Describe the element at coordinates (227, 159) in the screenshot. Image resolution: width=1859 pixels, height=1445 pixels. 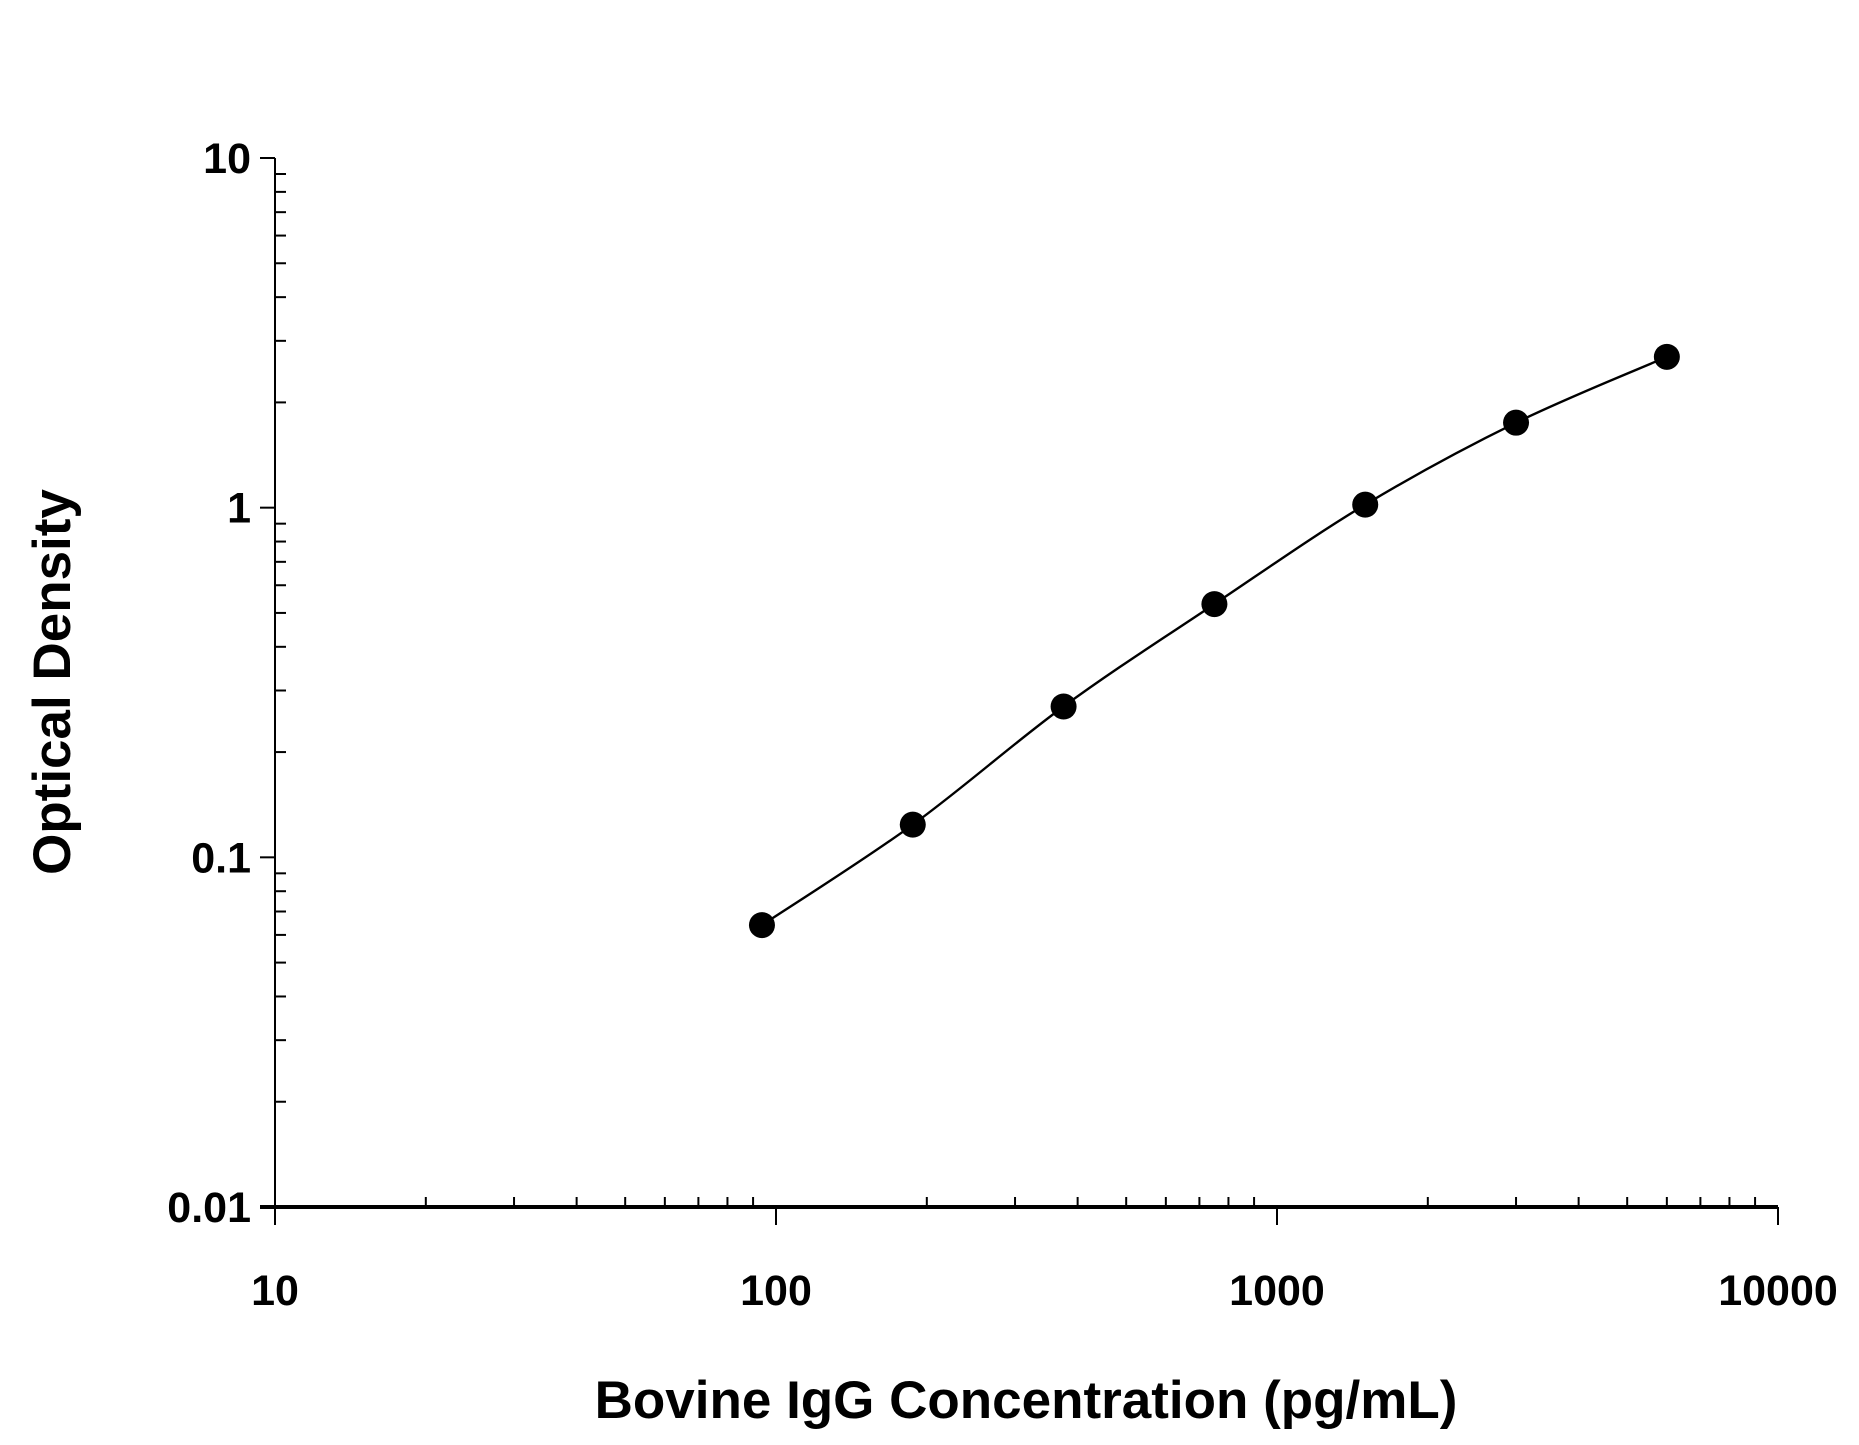
I see `y-tick-label: 10` at that location.